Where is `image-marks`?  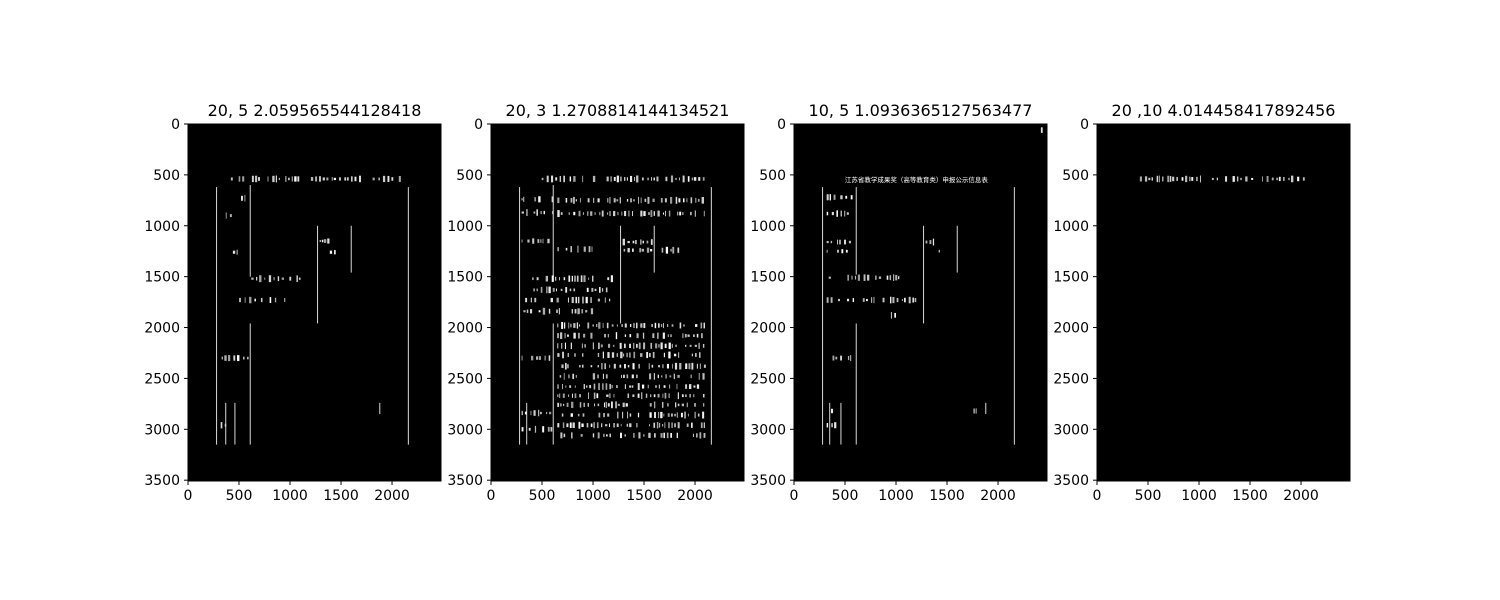
image-marks is located at coordinates (615, 310).